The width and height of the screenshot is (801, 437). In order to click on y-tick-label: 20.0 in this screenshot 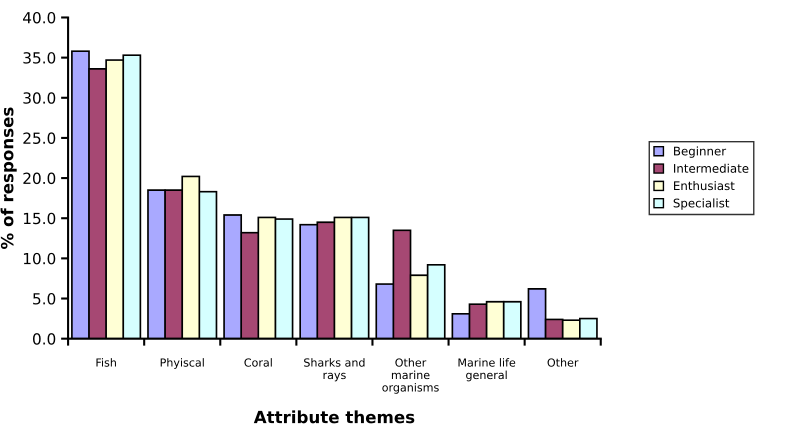, I will do `click(39, 178)`.